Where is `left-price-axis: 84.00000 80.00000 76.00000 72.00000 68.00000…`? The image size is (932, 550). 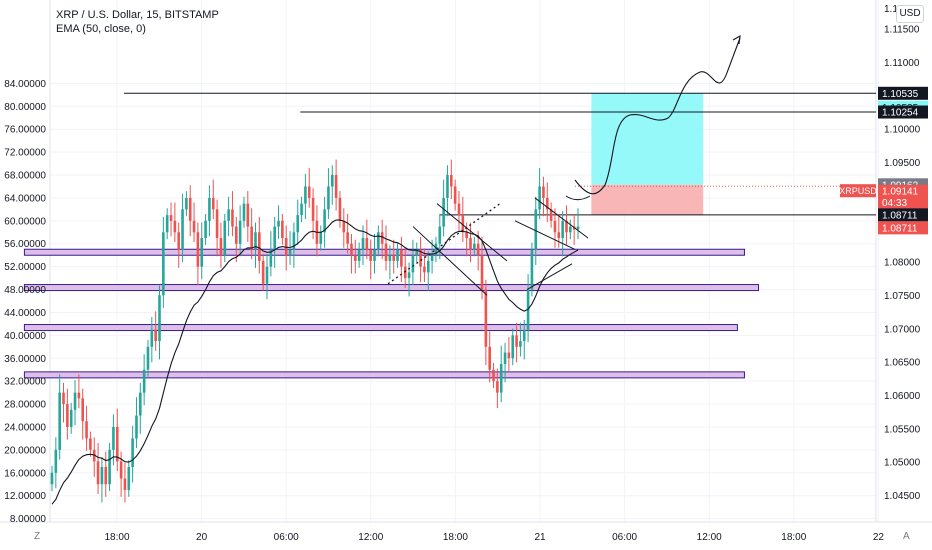
left-price-axis: 84.00000 80.00000 76.00000 72.00000 68.00000… is located at coordinates (25, 302).